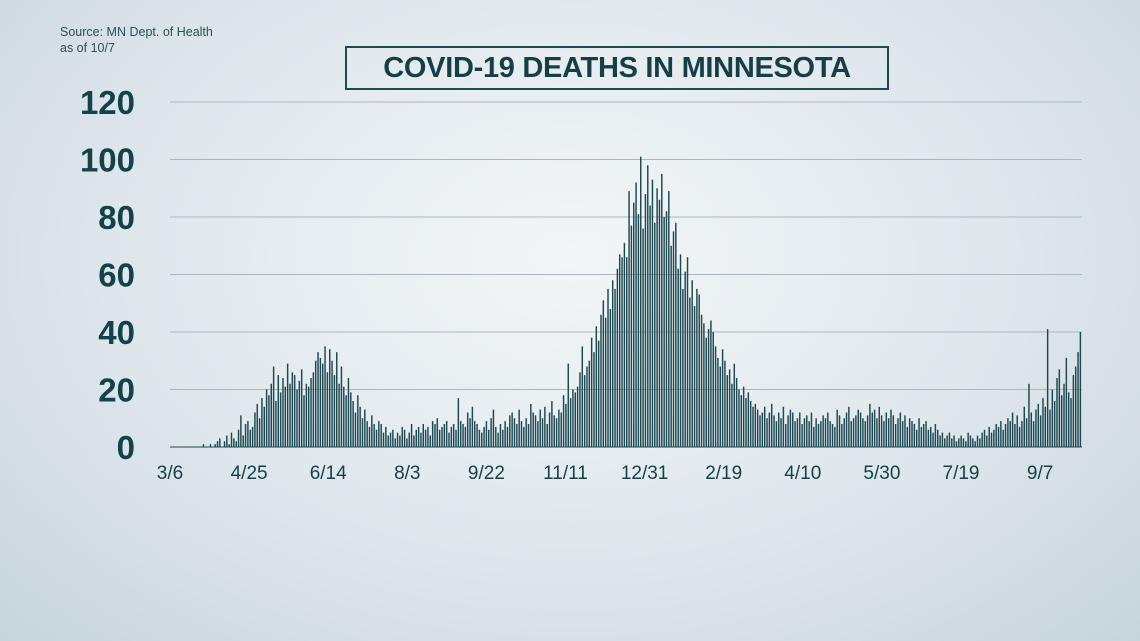 This screenshot has width=1140, height=641. I want to click on chart-title: COVID-19 DEATHS IN MINNESOTA, so click(617, 67).